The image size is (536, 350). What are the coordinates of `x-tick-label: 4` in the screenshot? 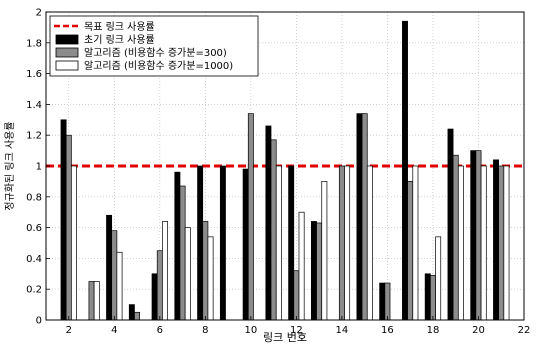 It's located at (114, 330).